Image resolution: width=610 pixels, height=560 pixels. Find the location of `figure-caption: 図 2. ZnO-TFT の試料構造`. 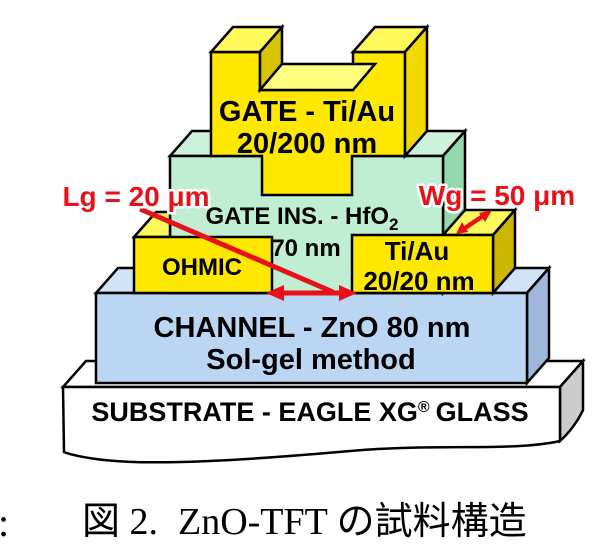

figure-caption: 図 2. ZnO-TFT の試料構造 is located at coordinates (304, 522).